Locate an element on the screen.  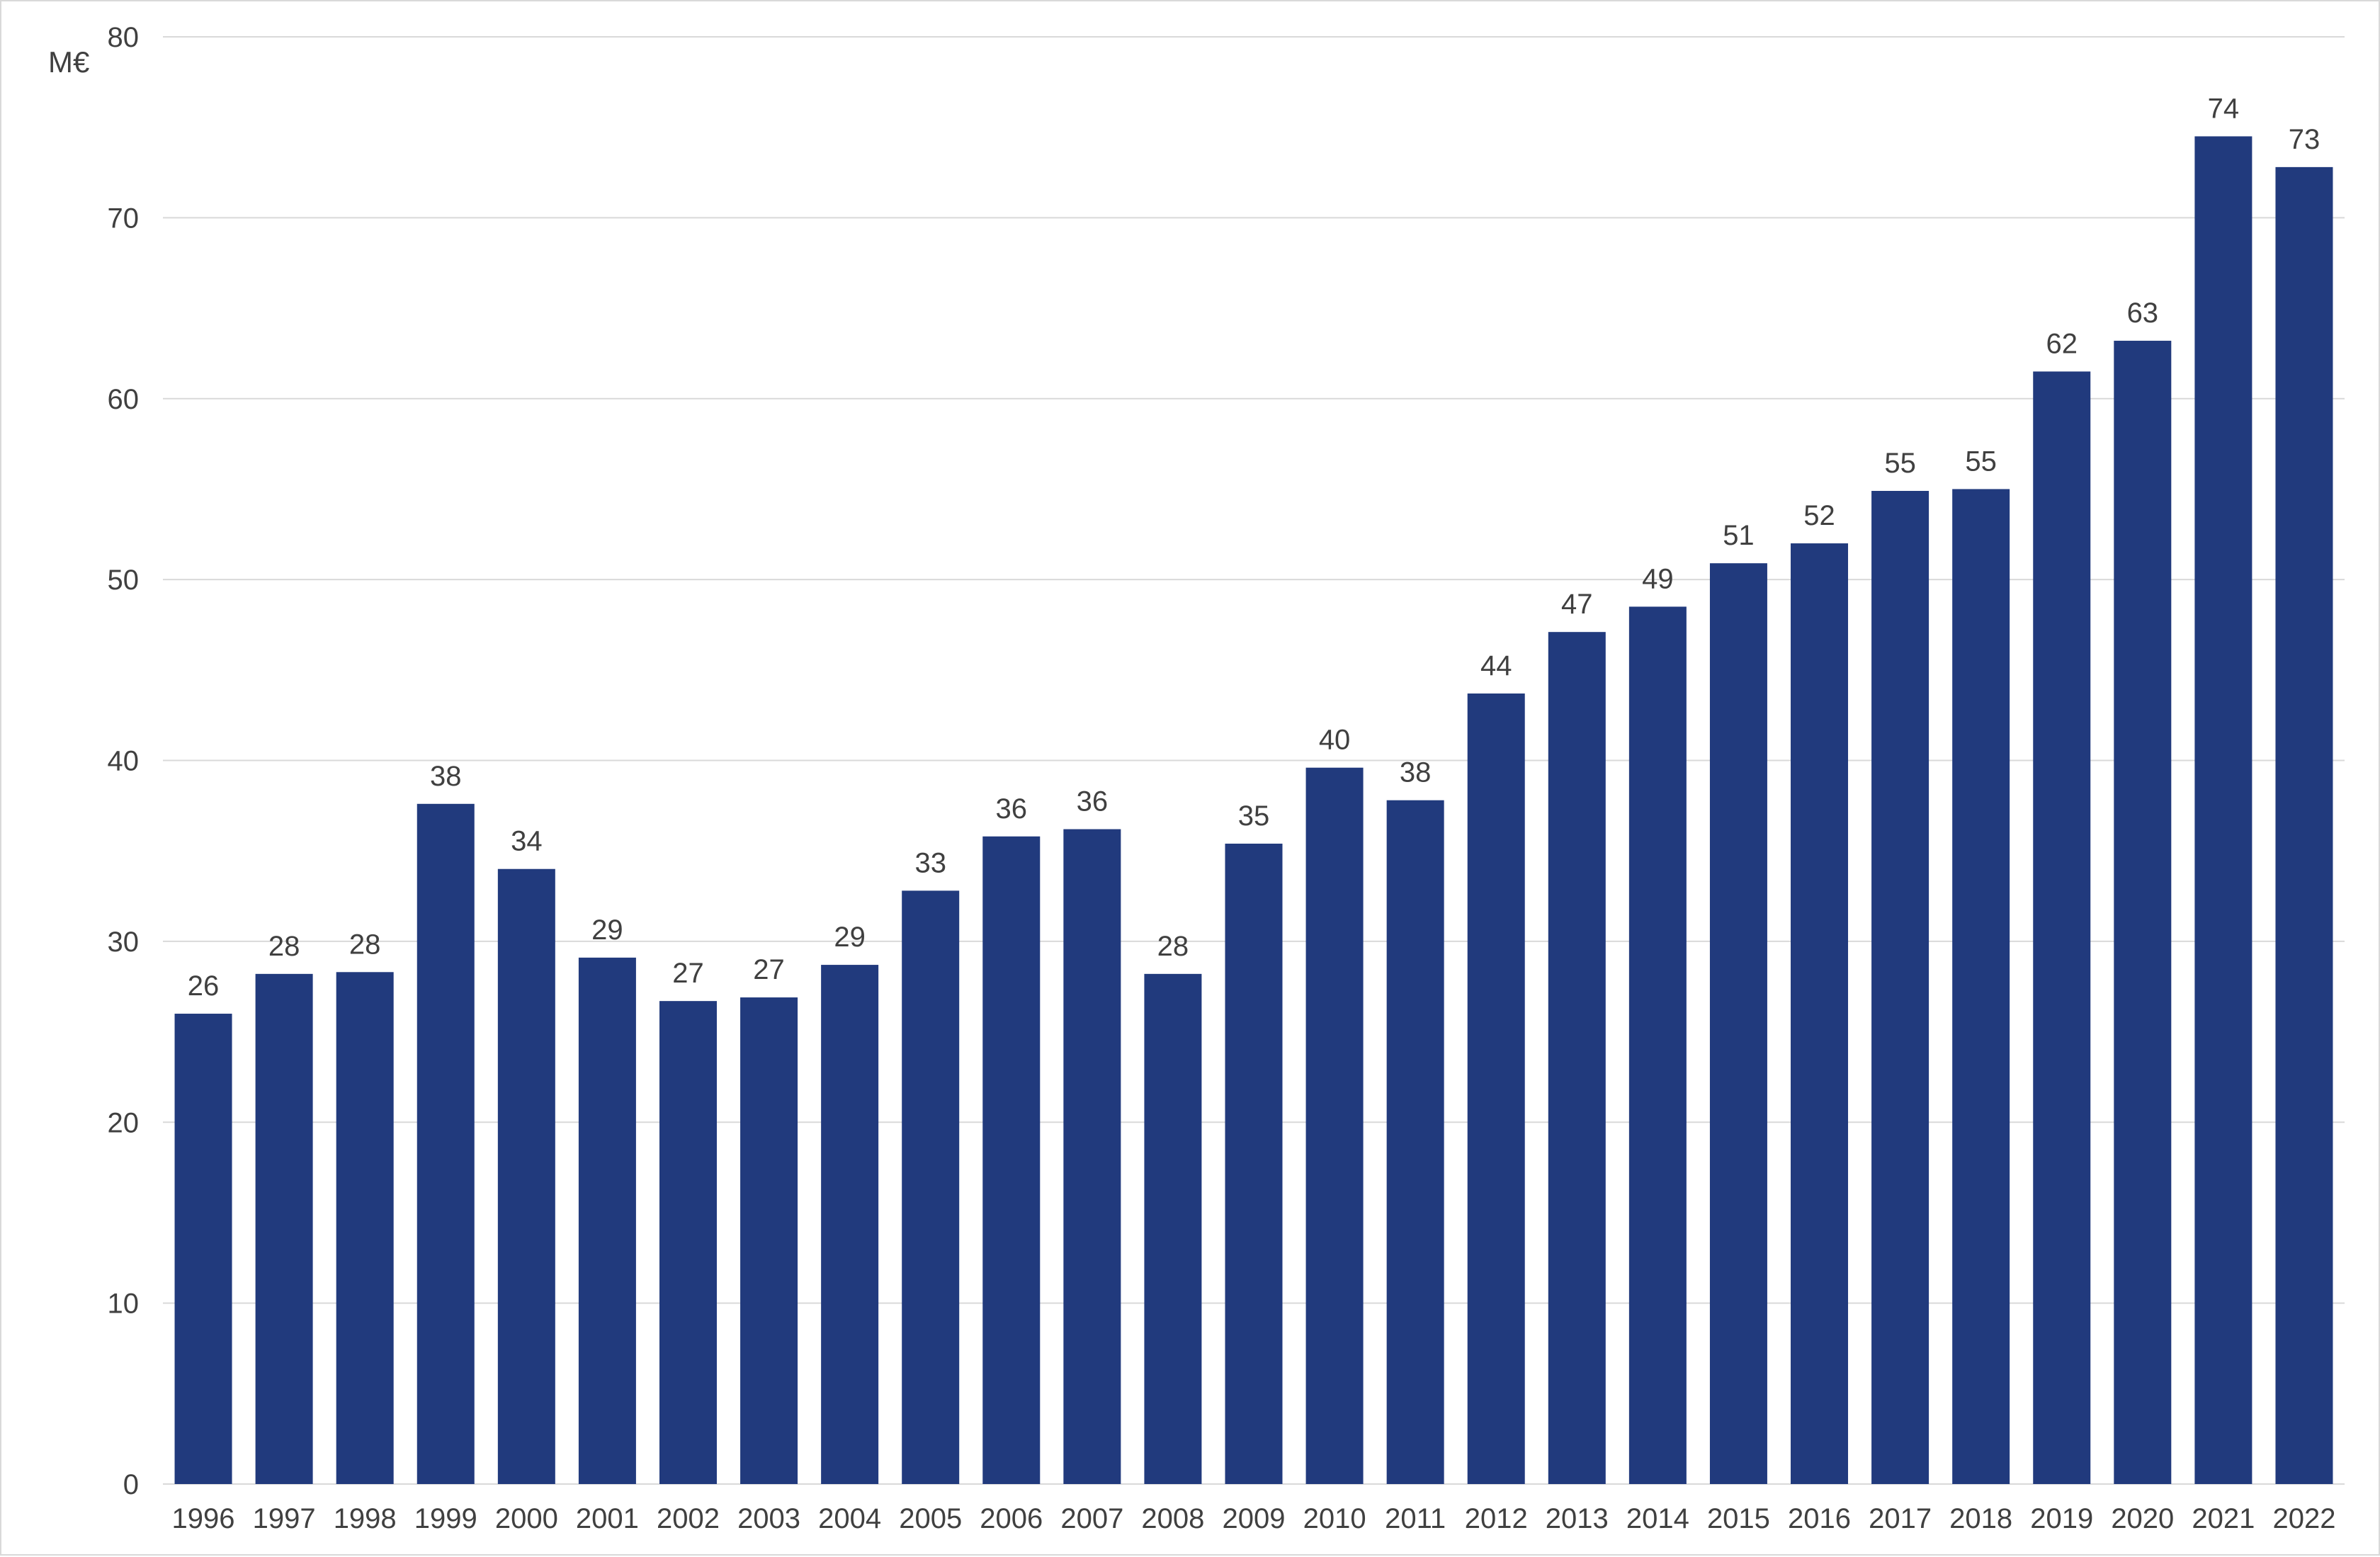
data-label-1997: 28 is located at coordinates (284, 946).